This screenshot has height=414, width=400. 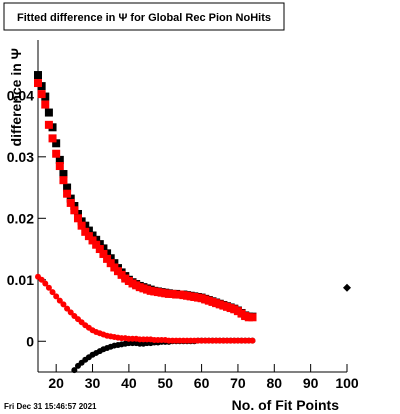 I want to click on x-tick-label: 50, so click(x=165, y=383).